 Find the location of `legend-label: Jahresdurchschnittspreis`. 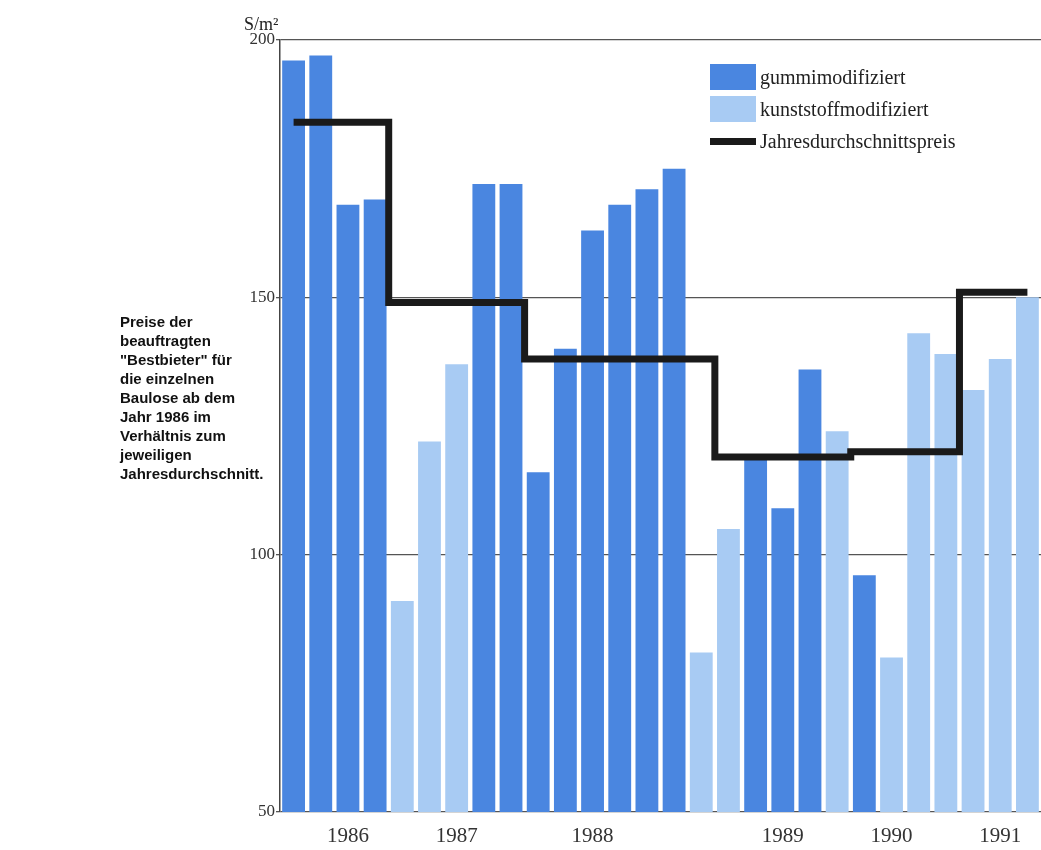

legend-label: Jahresdurchschnittspreis is located at coordinates (858, 141).